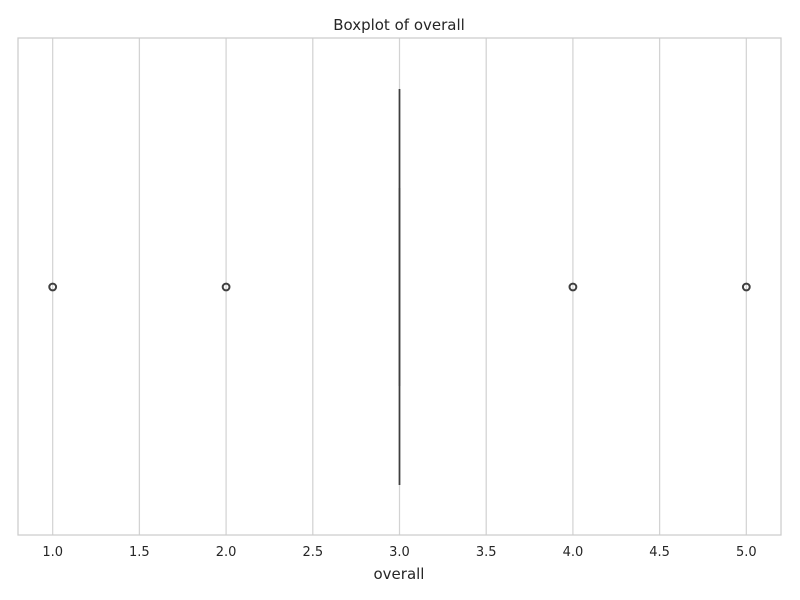 Image resolution: width=800 pixels, height=600 pixels. I want to click on chart-title: Boxplot of overall, so click(399, 25).